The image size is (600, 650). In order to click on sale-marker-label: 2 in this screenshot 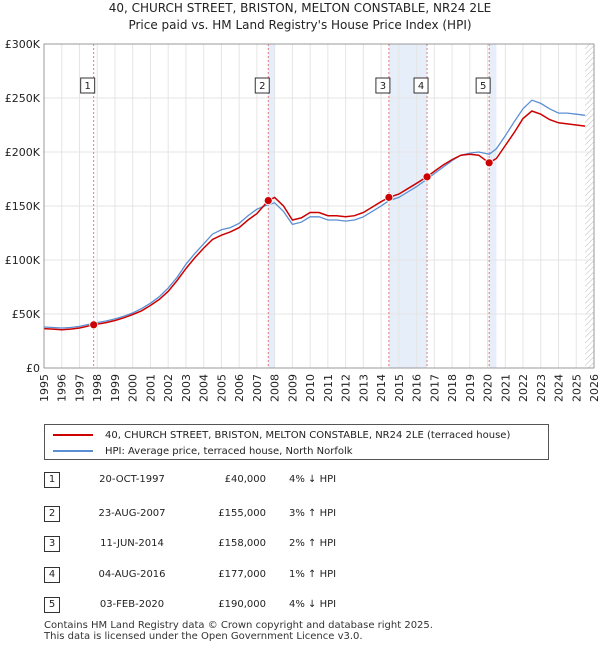, I will do `click(262, 86)`.